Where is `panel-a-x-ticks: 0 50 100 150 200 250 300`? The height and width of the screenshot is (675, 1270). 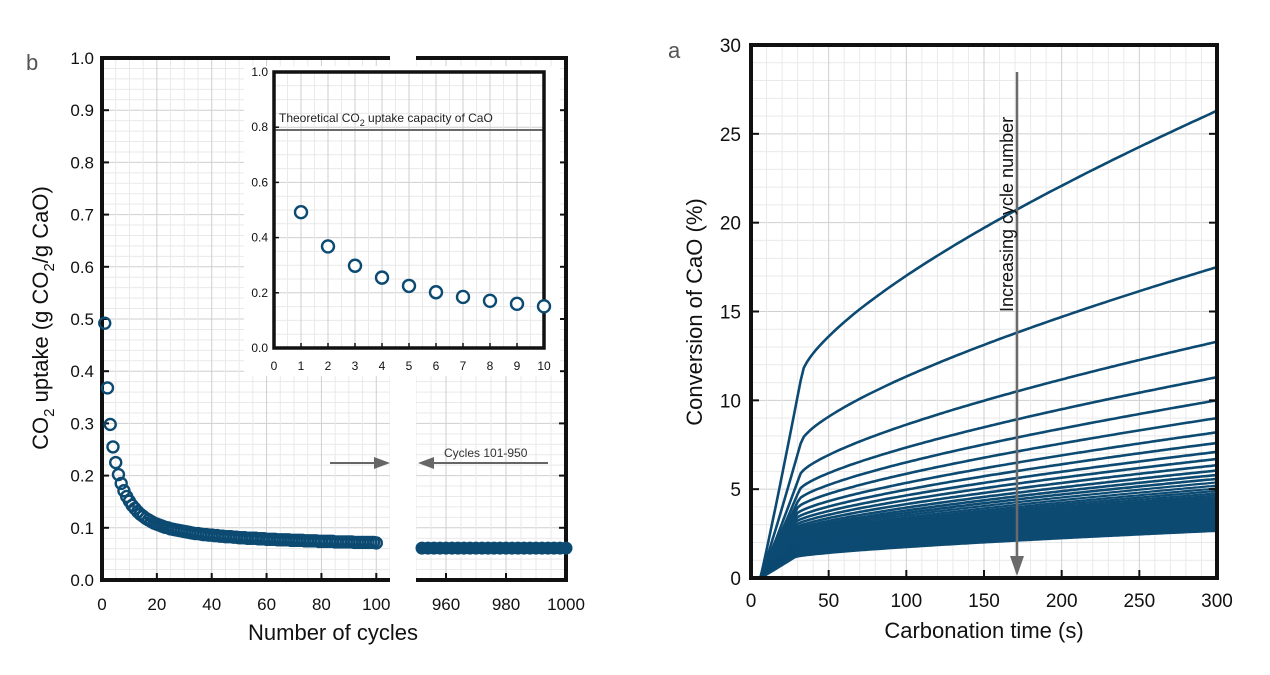
panel-a-x-ticks: 0 50 100 150 200 250 300 is located at coordinates (989, 591).